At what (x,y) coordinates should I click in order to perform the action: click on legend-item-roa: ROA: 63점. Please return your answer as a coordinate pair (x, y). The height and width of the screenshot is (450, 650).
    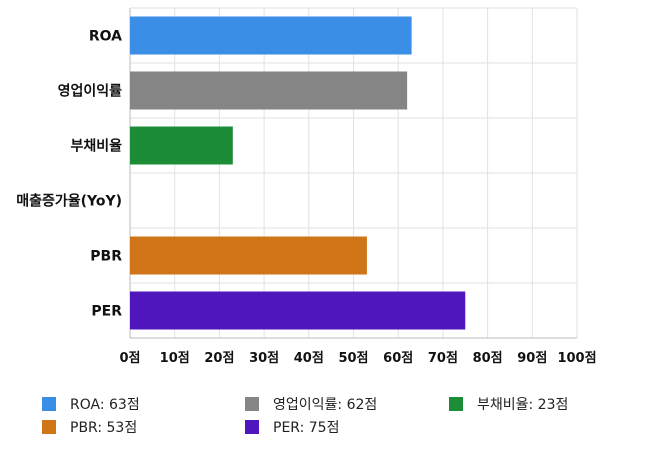
    Looking at the image, I should click on (91, 404).